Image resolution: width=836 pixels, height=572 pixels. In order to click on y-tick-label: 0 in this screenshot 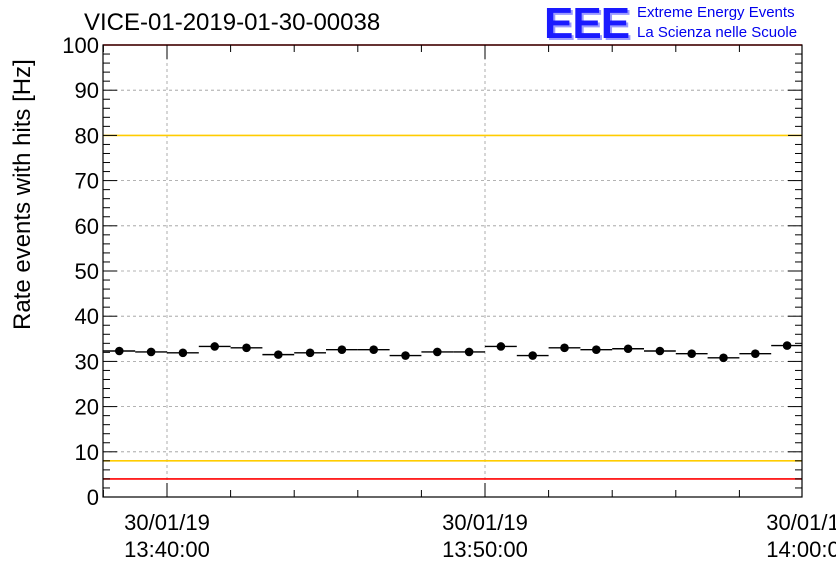, I will do `click(93, 497)`.